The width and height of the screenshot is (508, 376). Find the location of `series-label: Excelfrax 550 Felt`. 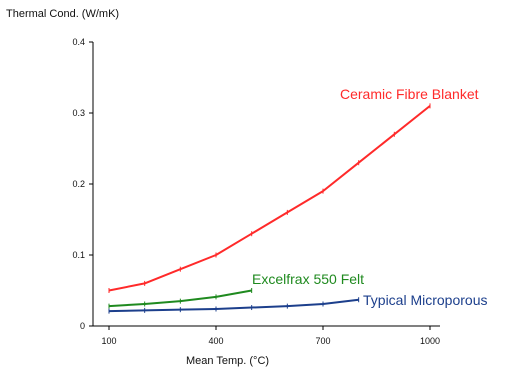

series-label: Excelfrax 550 Felt is located at coordinates (308, 279).